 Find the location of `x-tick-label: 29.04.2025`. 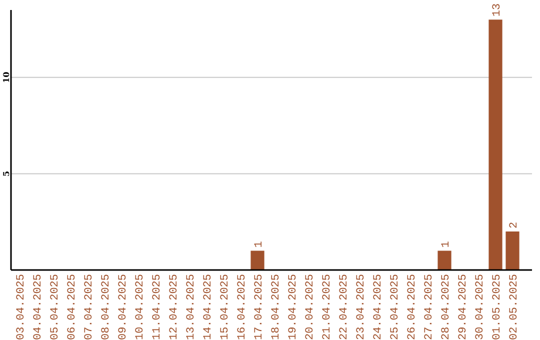

x-tick-label: 29.04.2025 is located at coordinates (463, 307).